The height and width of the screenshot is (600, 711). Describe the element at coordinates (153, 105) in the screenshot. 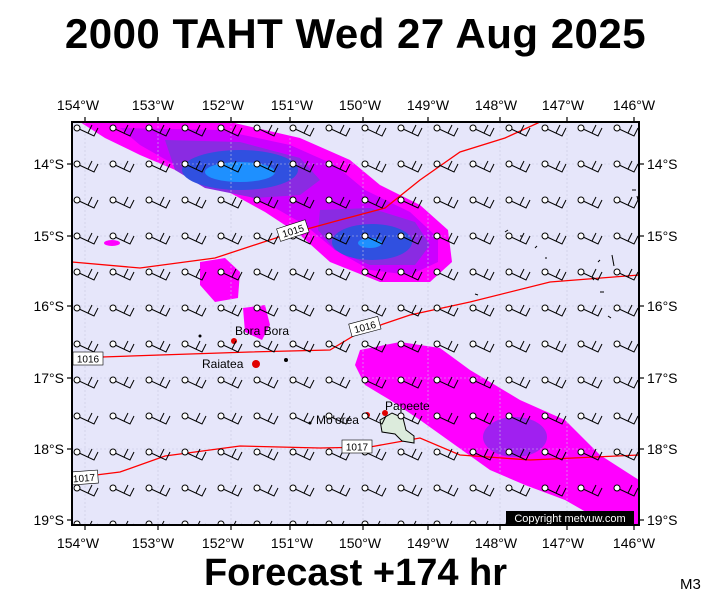

I see `lon-label-top: 153°W` at that location.